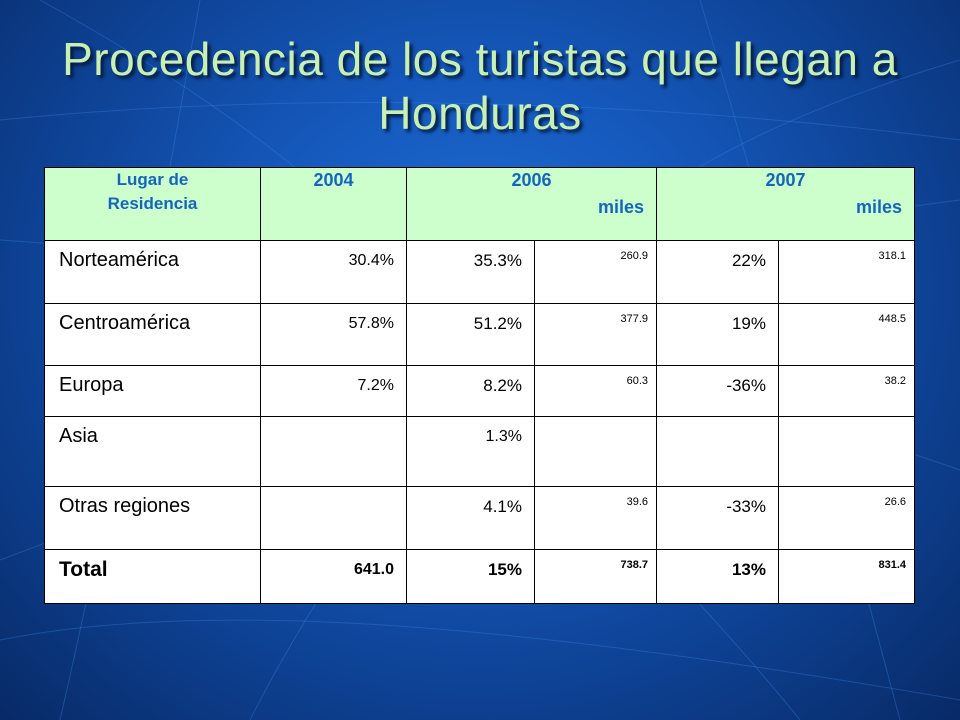 This screenshot has width=960, height=720. Describe the element at coordinates (470, 334) in the screenshot. I see `cell-2006-pct: 51.2%` at that location.